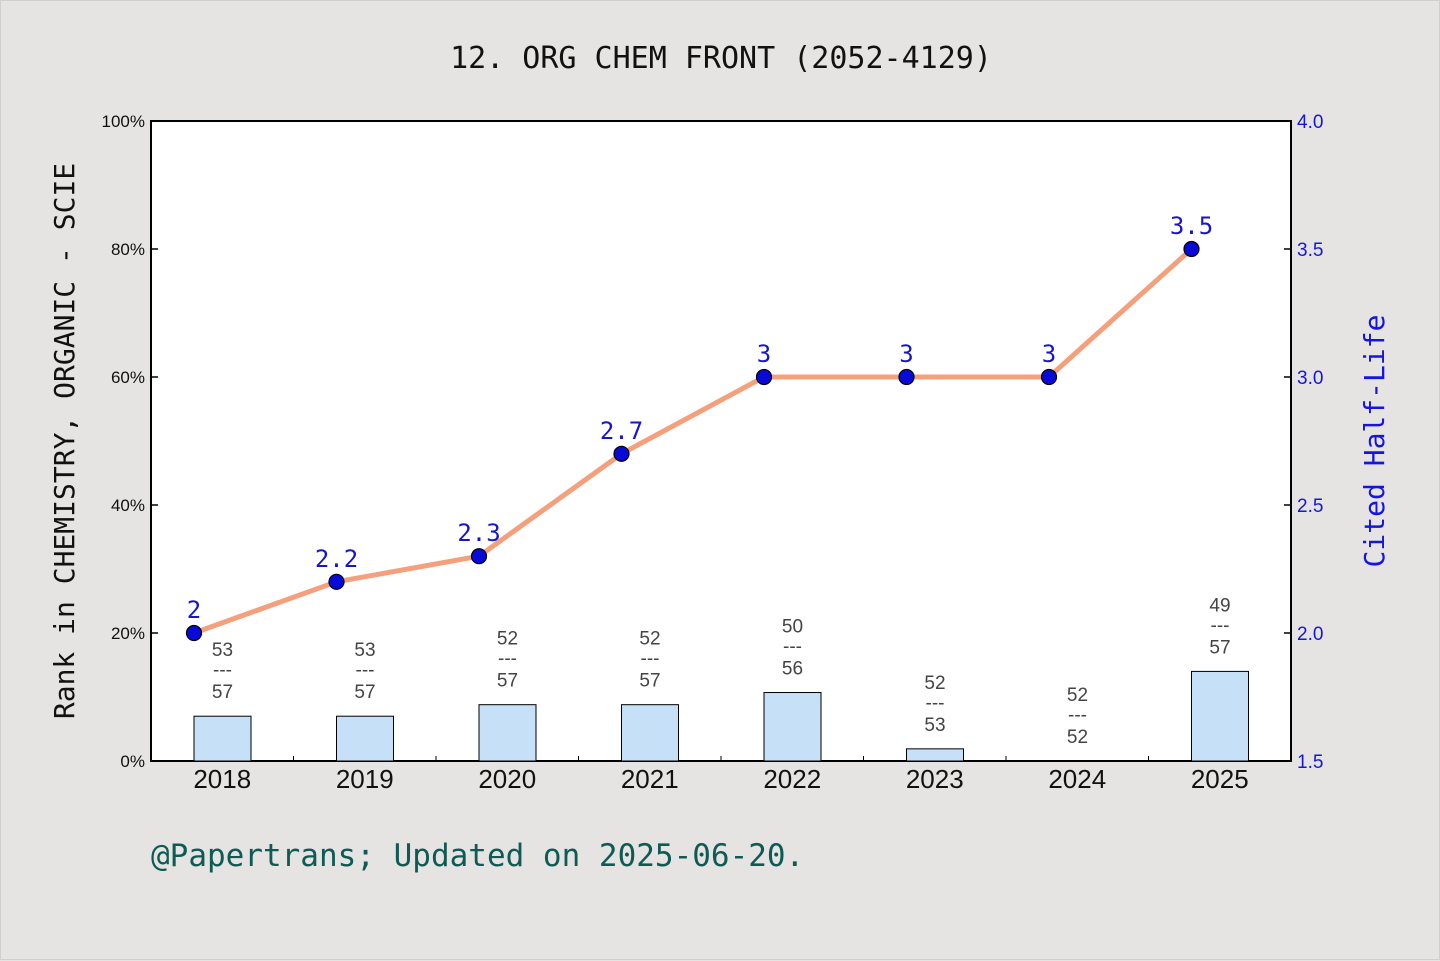  I want to click on rank-label: 50, so click(792, 627).